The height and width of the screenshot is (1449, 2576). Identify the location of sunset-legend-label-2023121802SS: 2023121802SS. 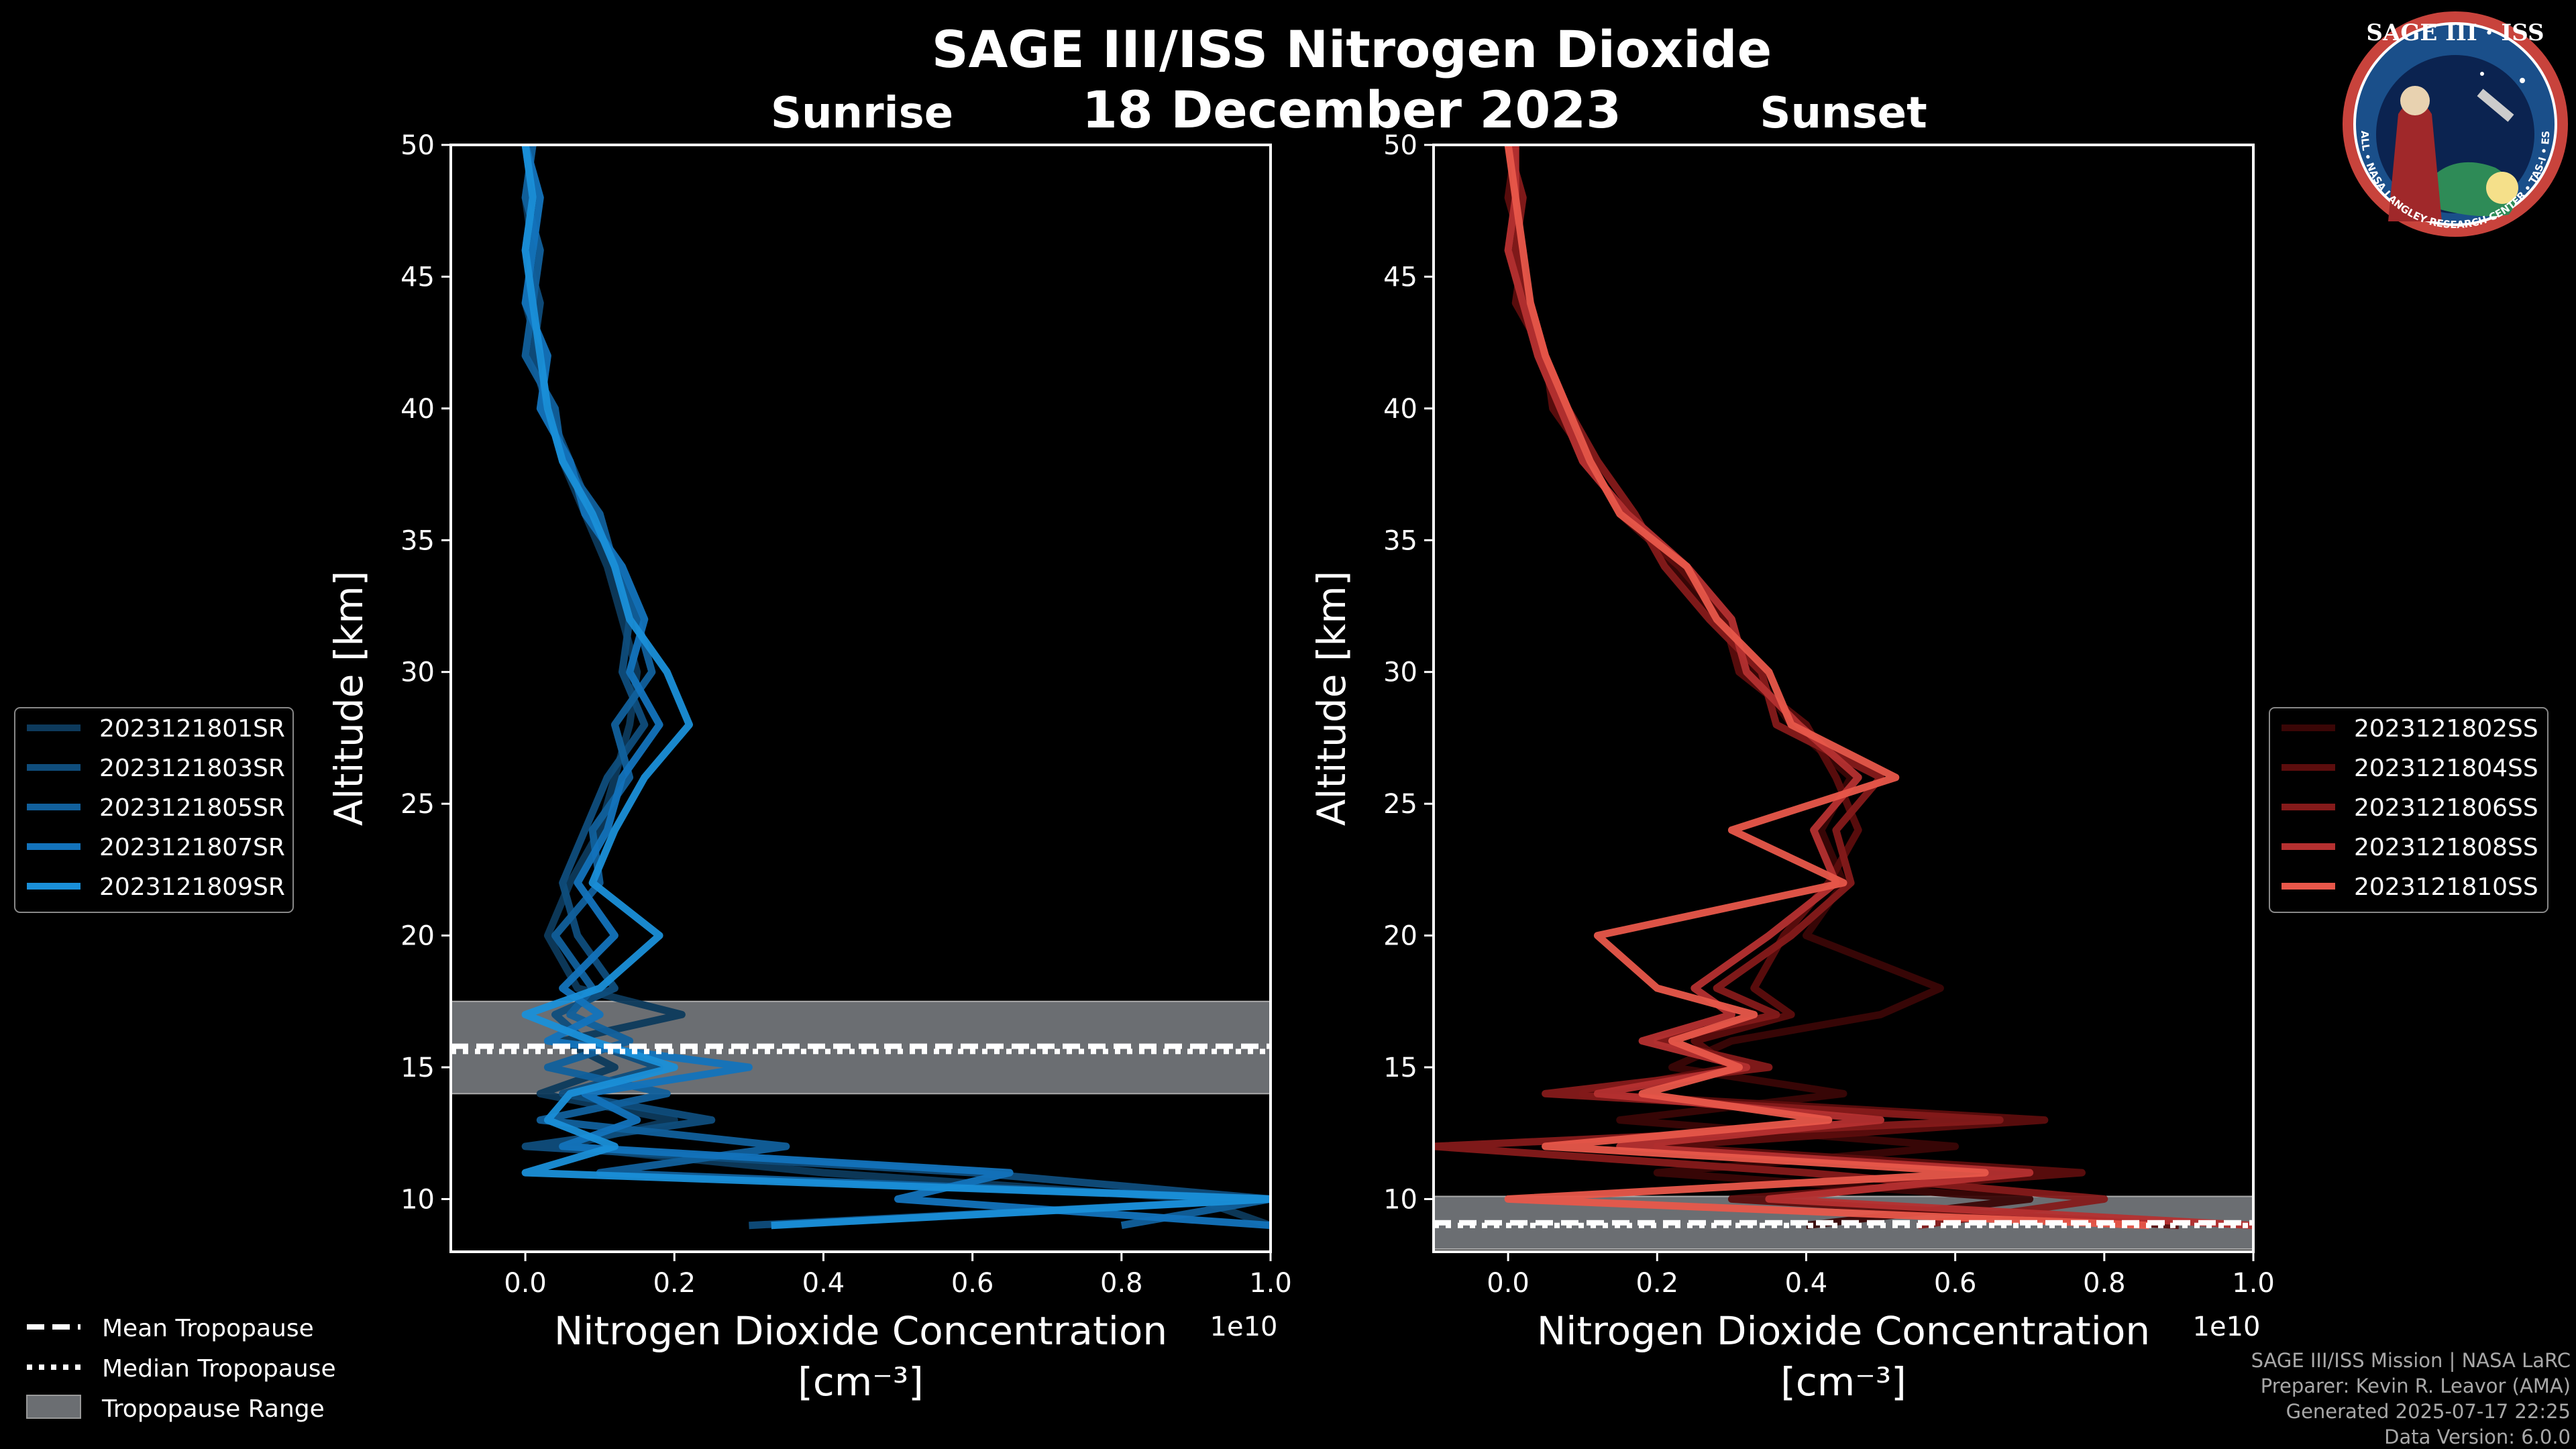
(2446, 729).